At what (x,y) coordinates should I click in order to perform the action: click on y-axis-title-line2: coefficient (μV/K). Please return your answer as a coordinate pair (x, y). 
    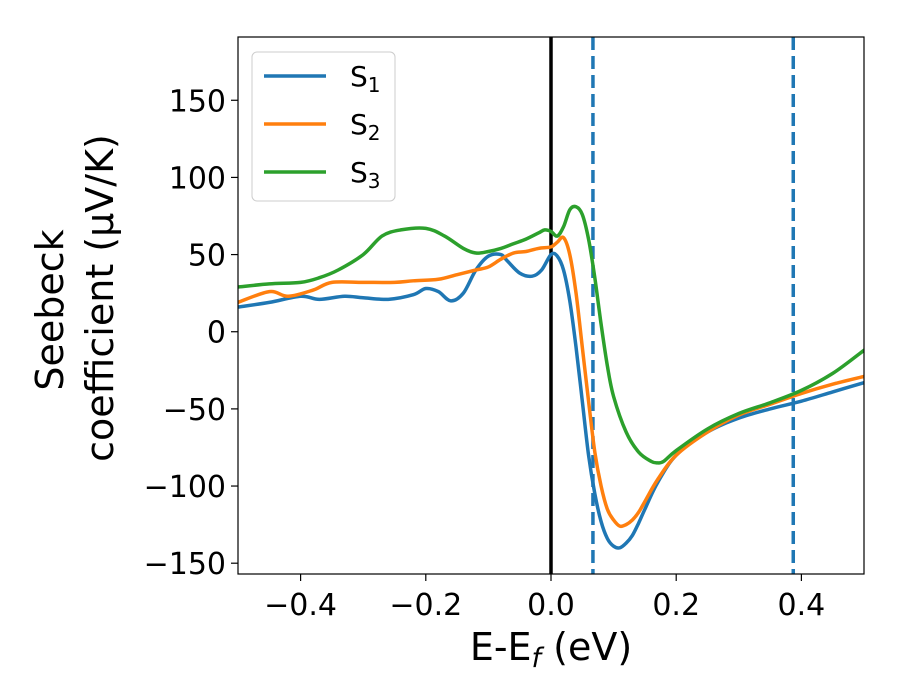
    Looking at the image, I should click on (100, 298).